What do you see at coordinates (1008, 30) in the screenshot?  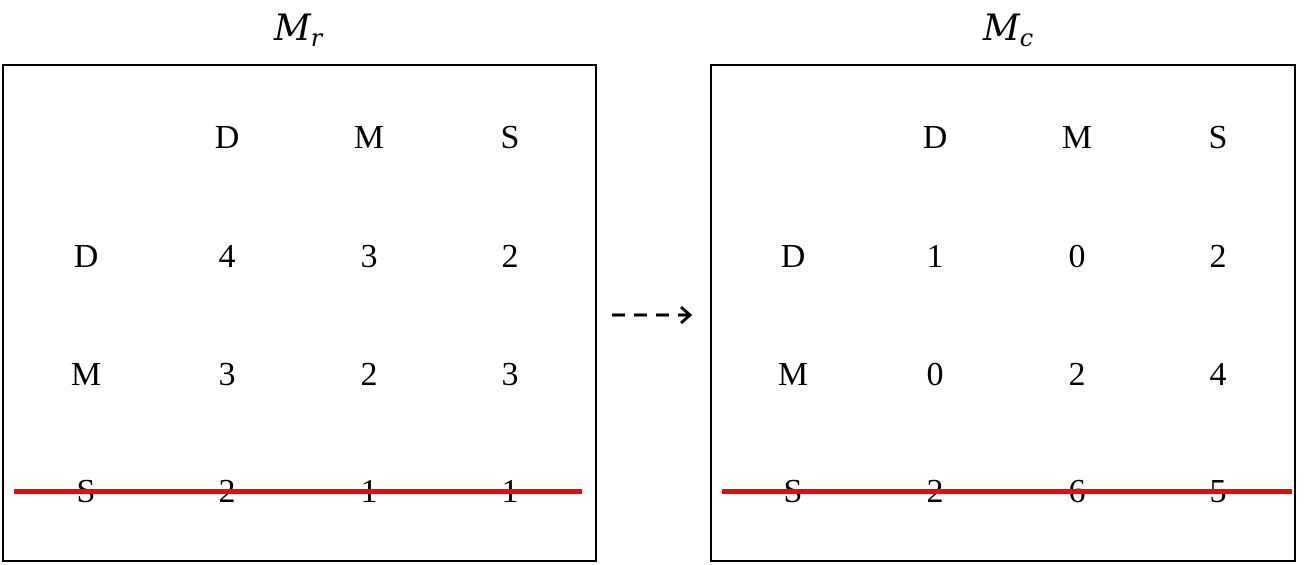 I see `matrix-title: Mc` at bounding box center [1008, 30].